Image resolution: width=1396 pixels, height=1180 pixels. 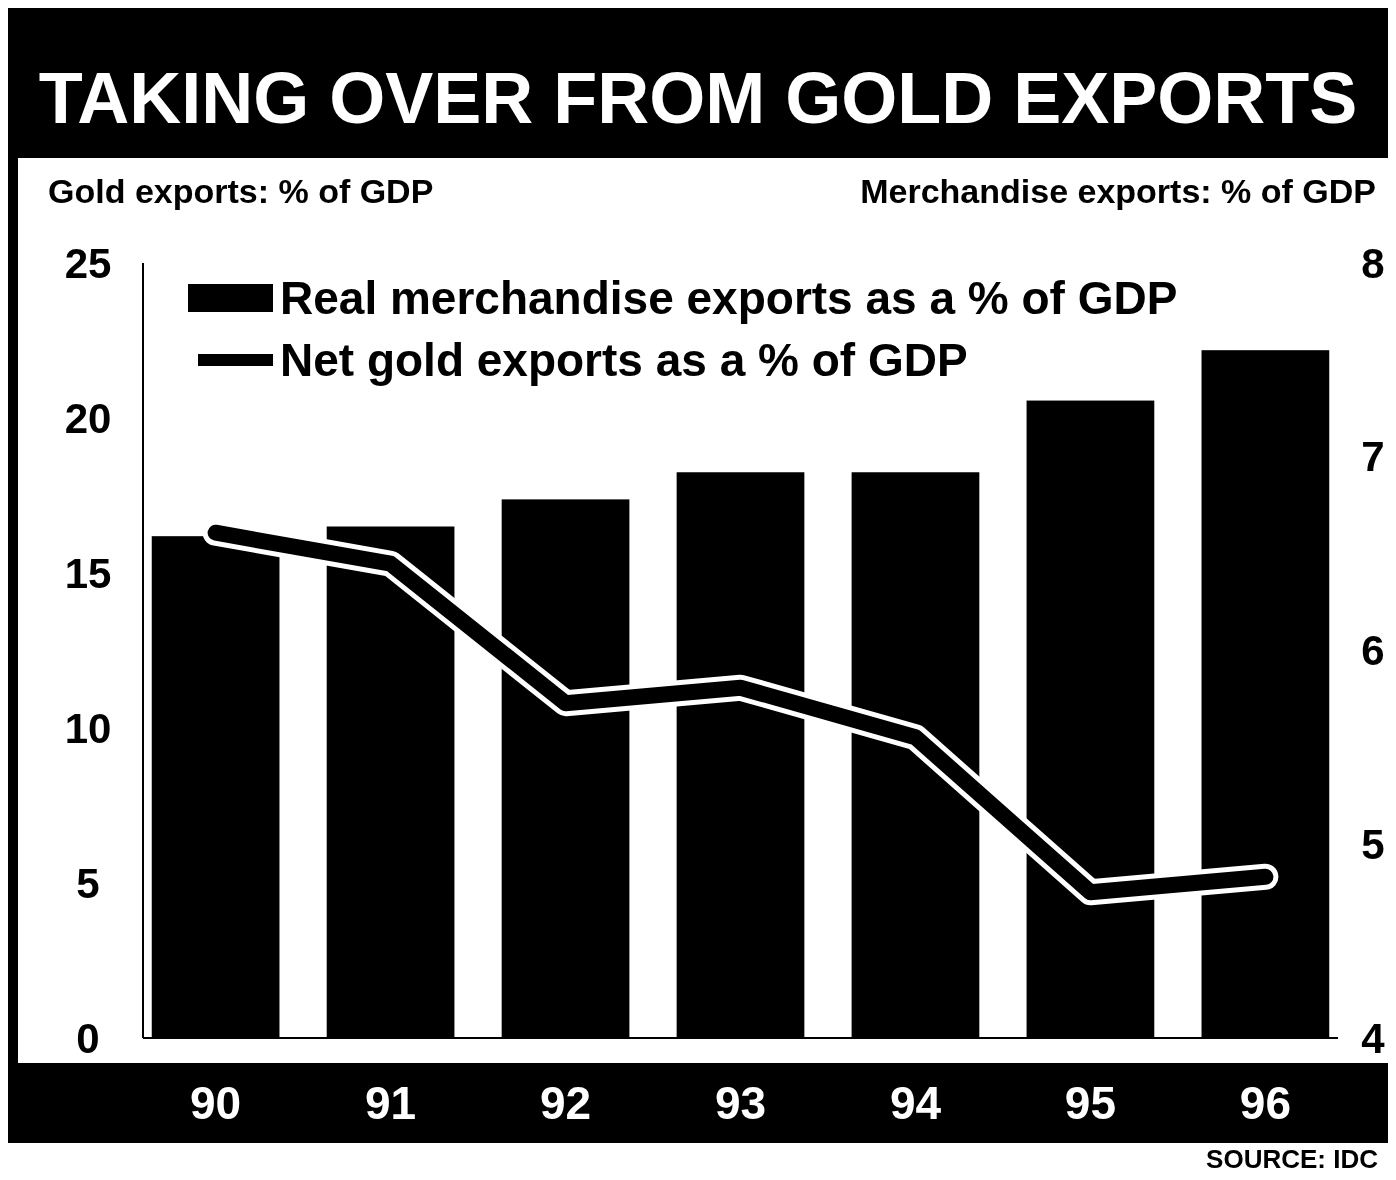 What do you see at coordinates (88, 418) in the screenshot?
I see `y-tick-label: 20` at bounding box center [88, 418].